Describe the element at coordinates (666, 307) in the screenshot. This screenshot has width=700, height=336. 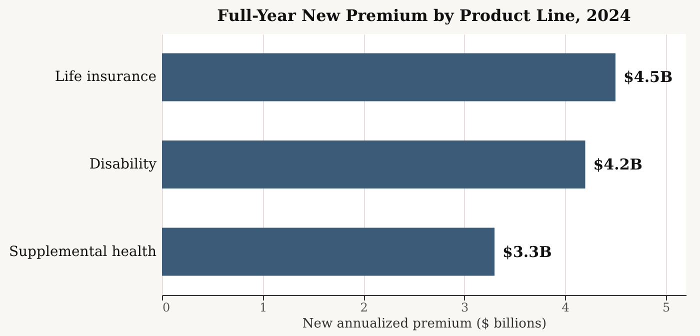
I see `x-tick-label: 5` at that location.